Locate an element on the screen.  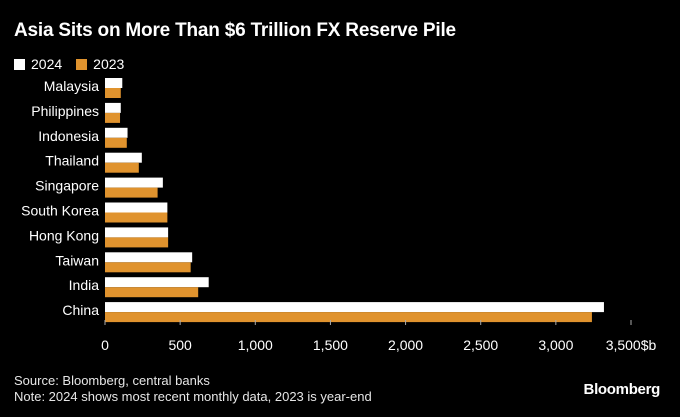
category-label-indonesia: Indonesia is located at coordinates (68, 136).